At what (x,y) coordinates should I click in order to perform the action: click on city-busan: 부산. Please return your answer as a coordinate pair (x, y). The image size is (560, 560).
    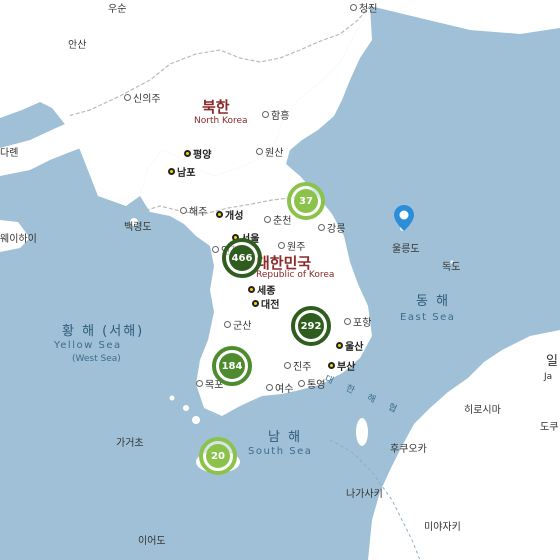
    Looking at the image, I should click on (341, 365).